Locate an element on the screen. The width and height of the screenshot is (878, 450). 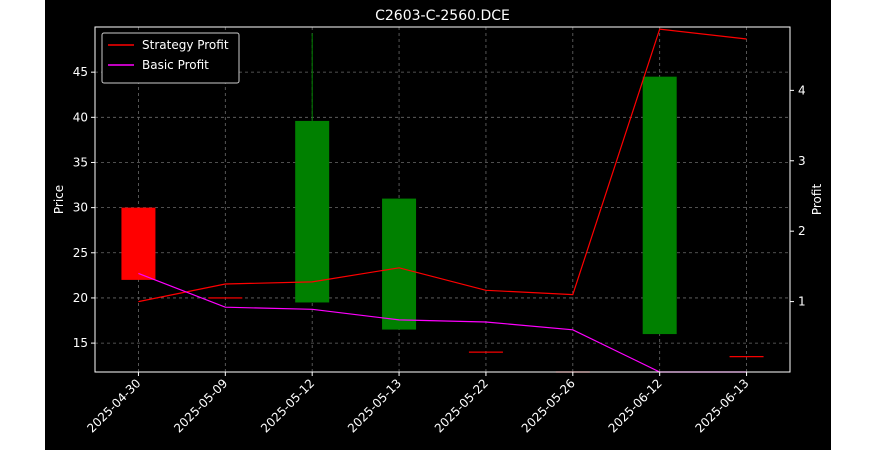
y-tick-label: 25 is located at coordinates (80, 253).